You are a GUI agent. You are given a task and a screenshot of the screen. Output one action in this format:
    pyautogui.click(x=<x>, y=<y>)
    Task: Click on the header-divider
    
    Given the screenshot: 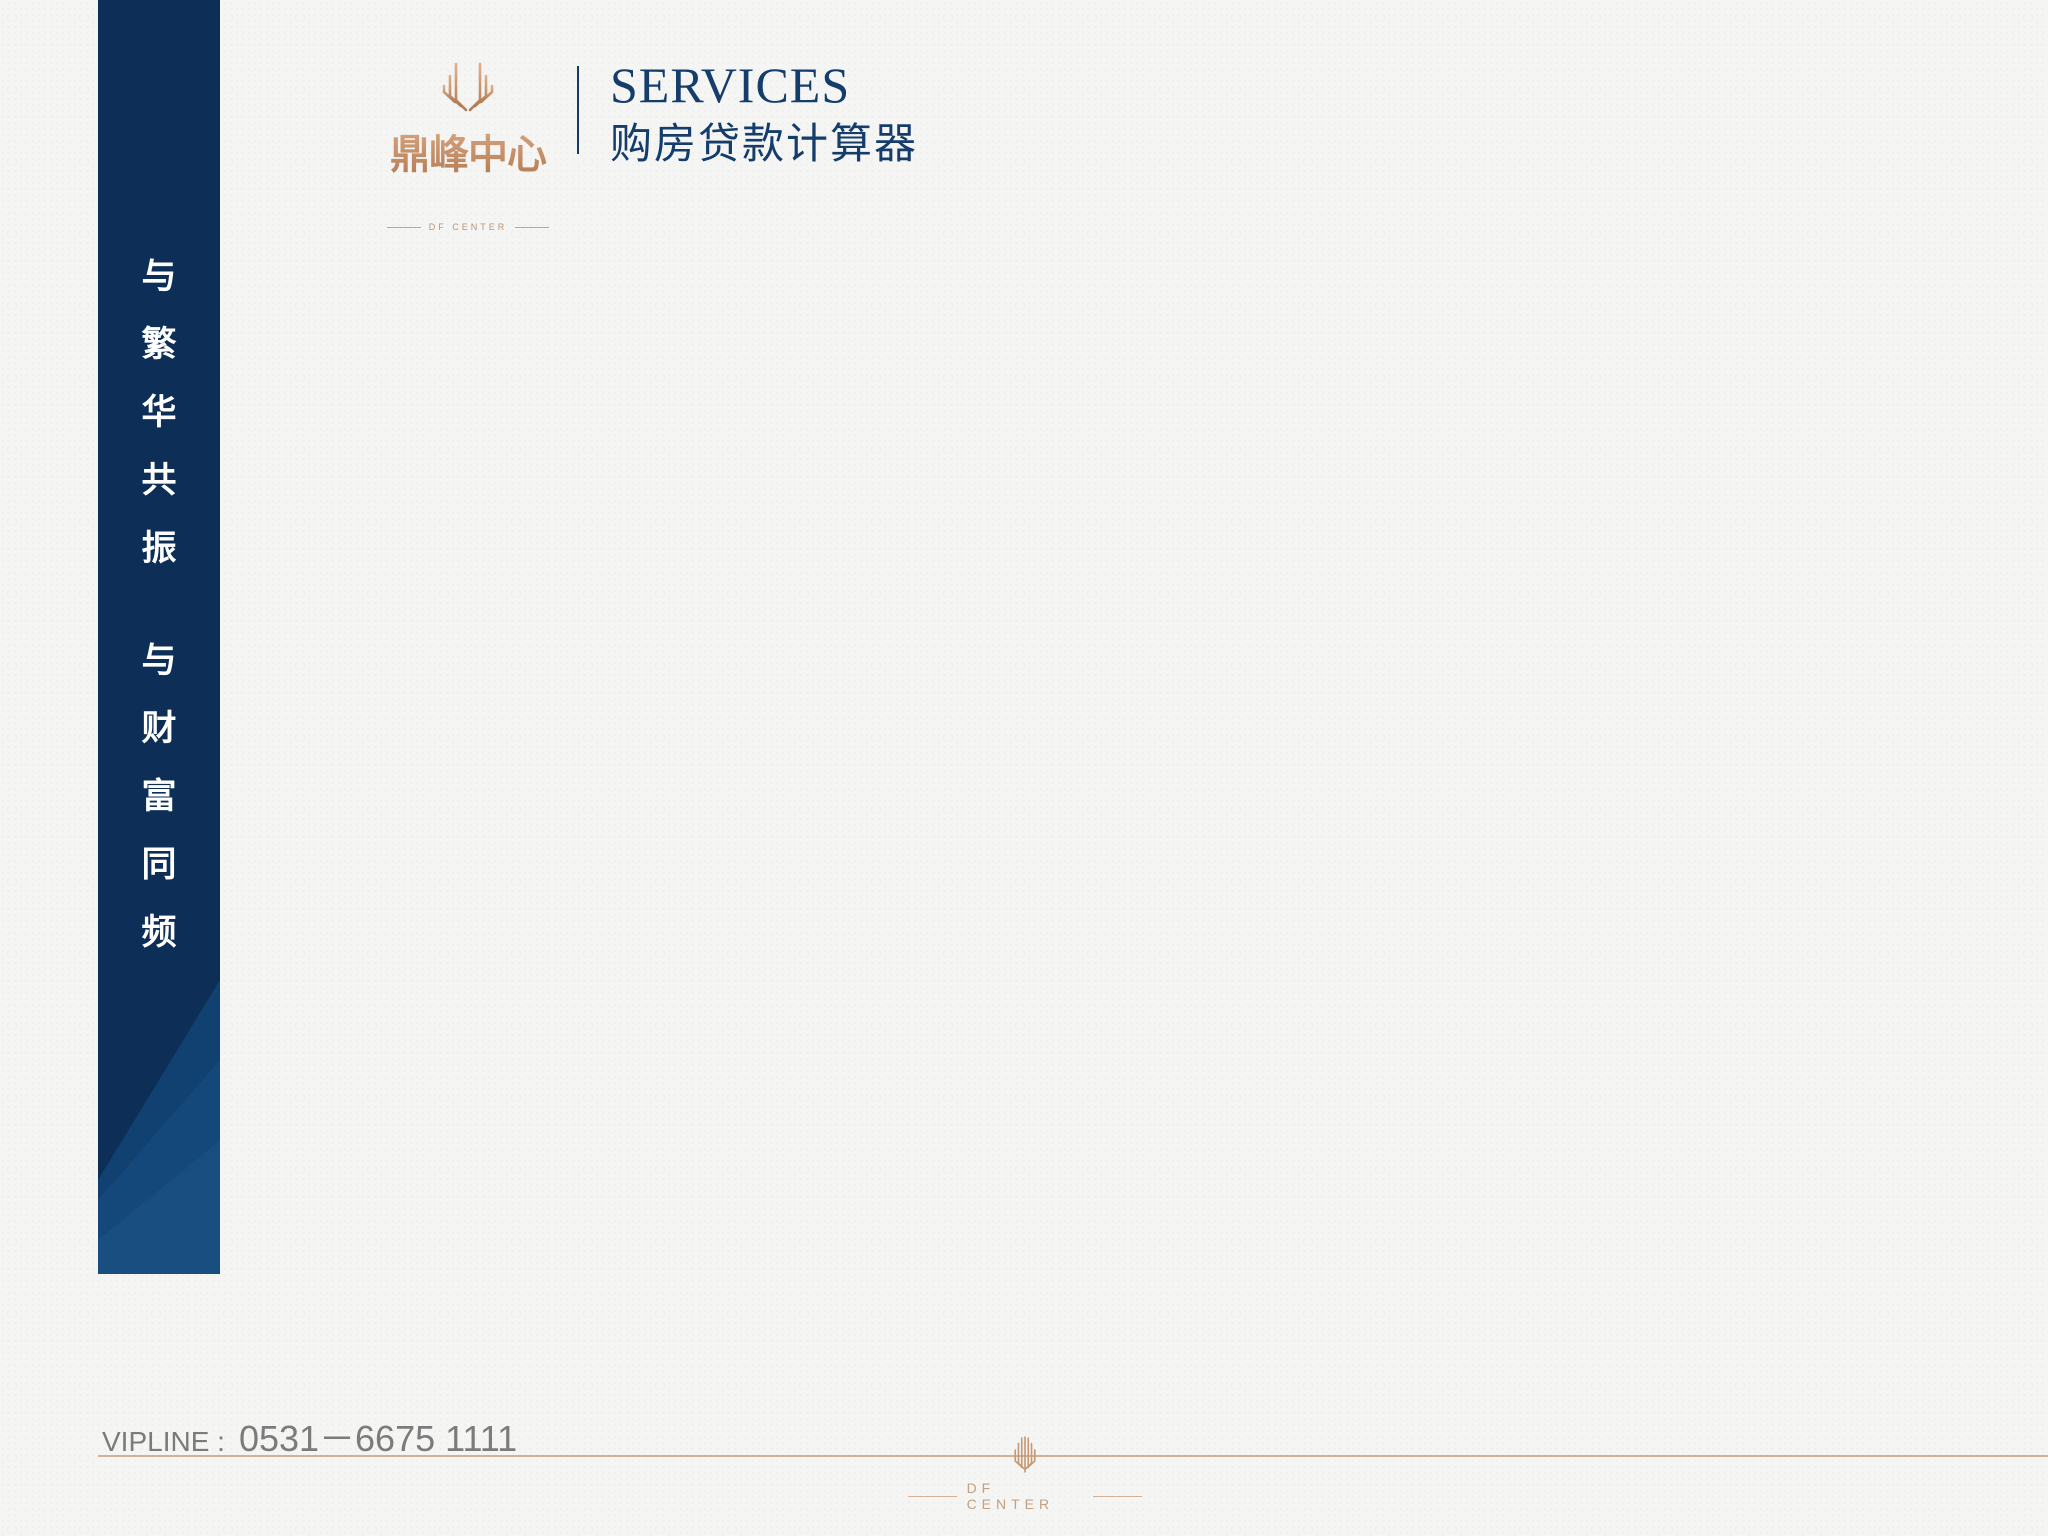 What is the action you would take?
    pyautogui.click(x=578, y=110)
    